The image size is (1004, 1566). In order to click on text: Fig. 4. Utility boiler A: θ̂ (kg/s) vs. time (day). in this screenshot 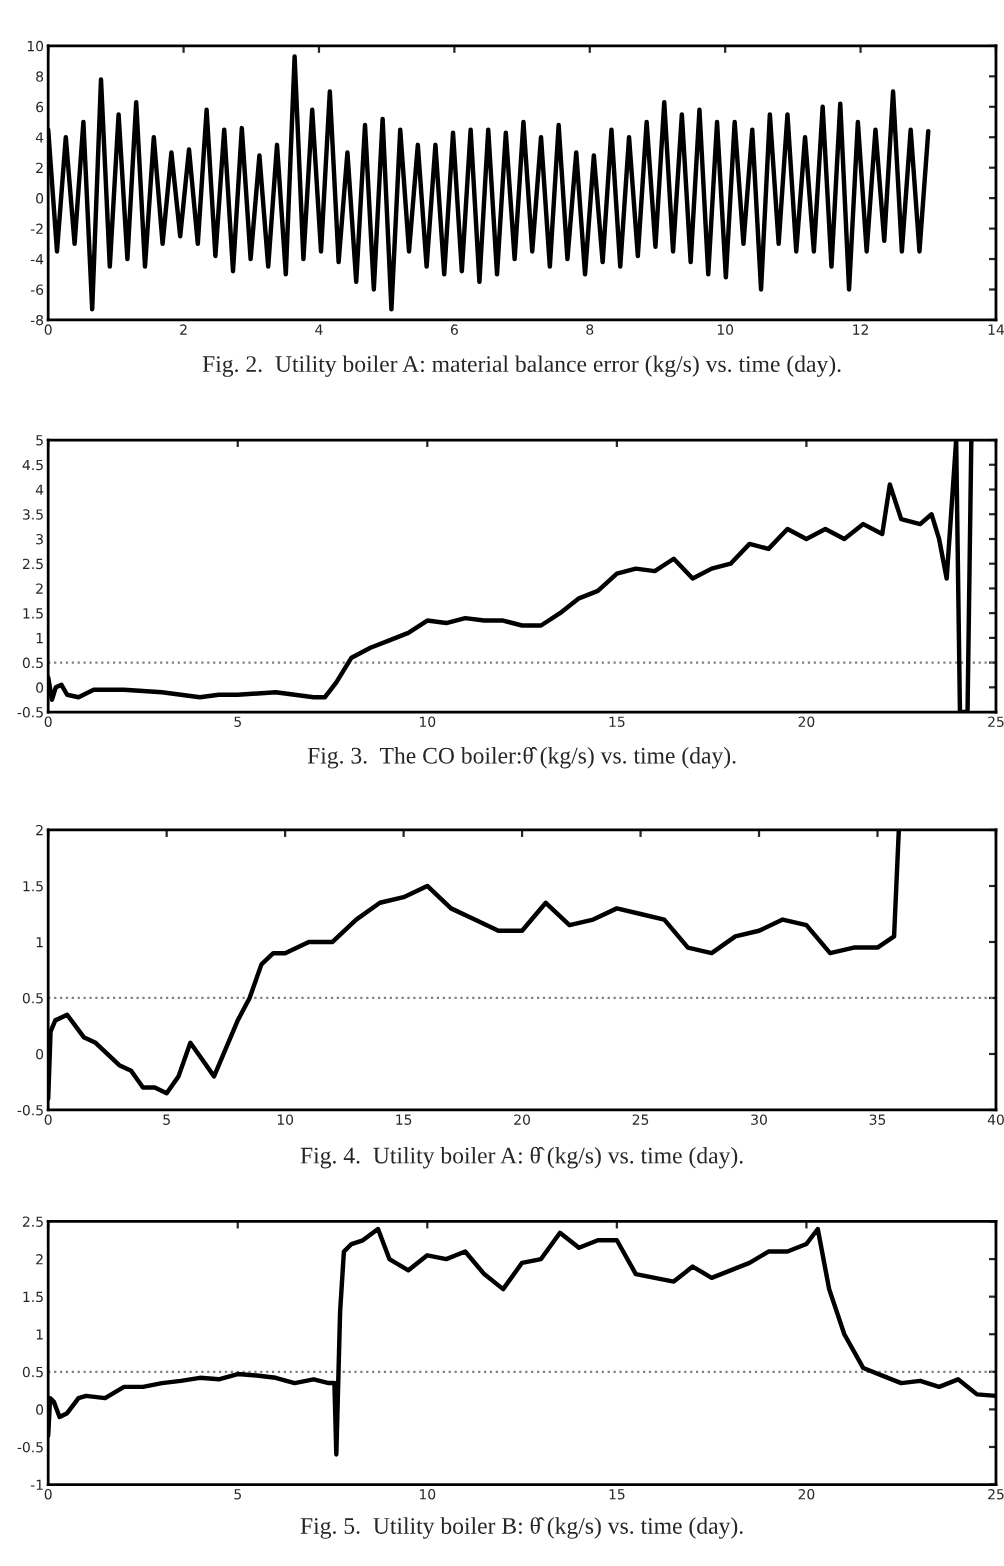, I will do `click(521, 1157)`.